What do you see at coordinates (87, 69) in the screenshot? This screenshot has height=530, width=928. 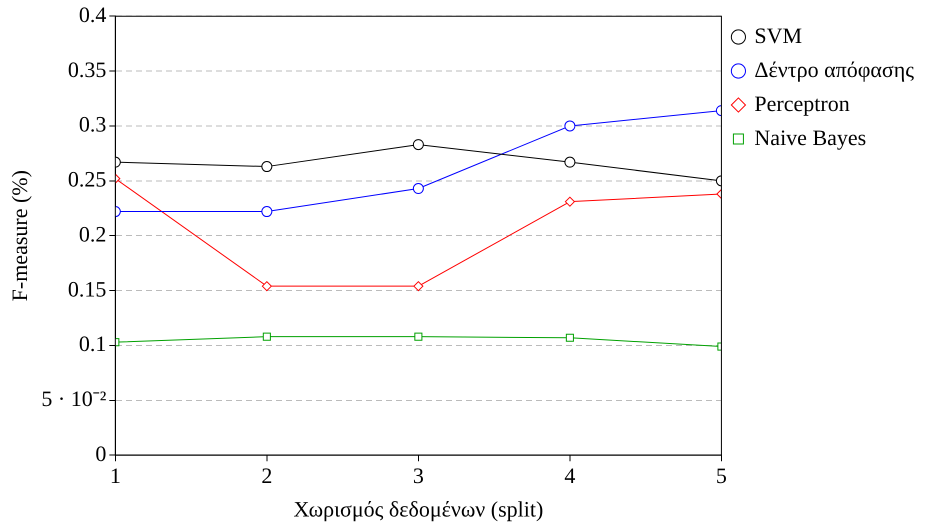 I see `y-tick-label: 0.35` at bounding box center [87, 69].